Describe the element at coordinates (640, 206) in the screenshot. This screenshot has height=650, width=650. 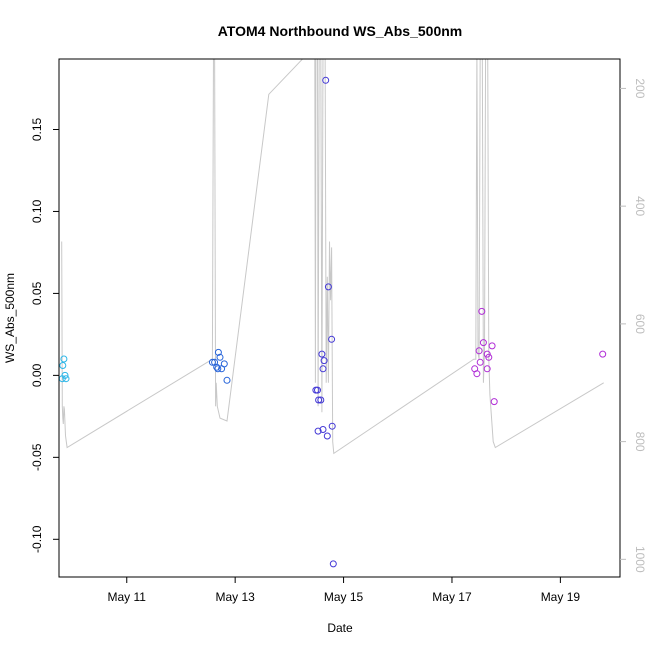
I see `right-tick-label: 400` at that location.